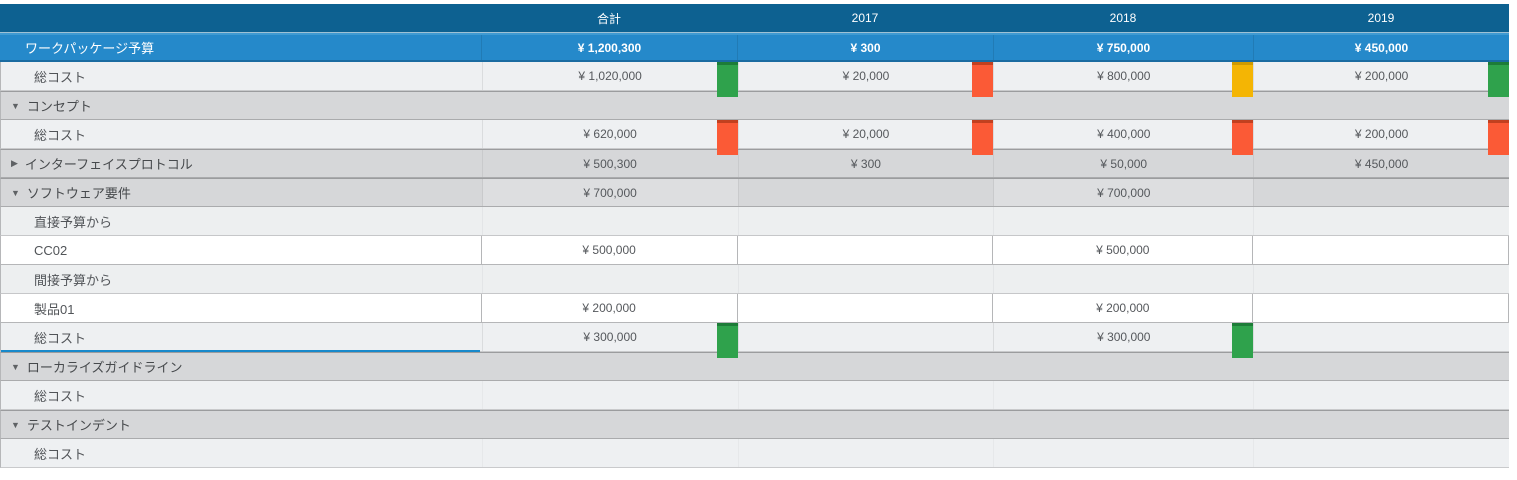 Image resolution: width=1517 pixels, height=480 pixels. Describe the element at coordinates (1123, 18) in the screenshot. I see `column-header-label: 2018` at that location.